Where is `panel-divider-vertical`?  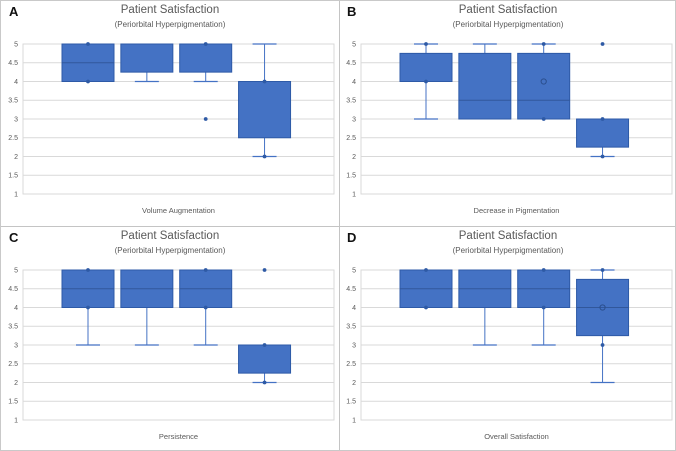 panel-divider-vertical is located at coordinates (339, 225).